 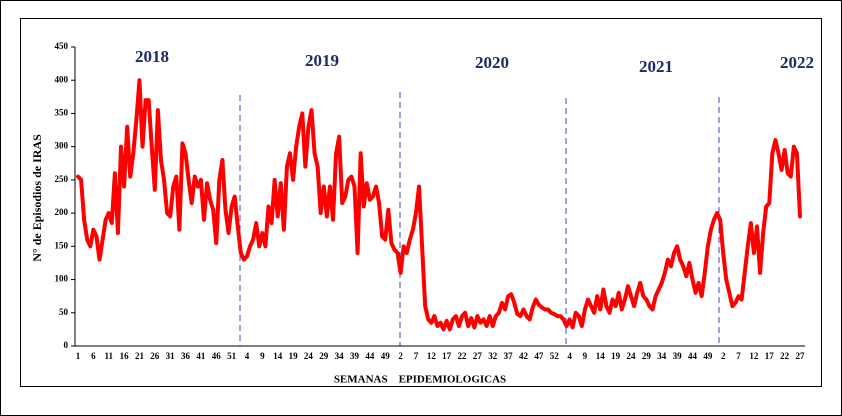 I want to click on x-tick-label: 52, so click(x=555, y=356).